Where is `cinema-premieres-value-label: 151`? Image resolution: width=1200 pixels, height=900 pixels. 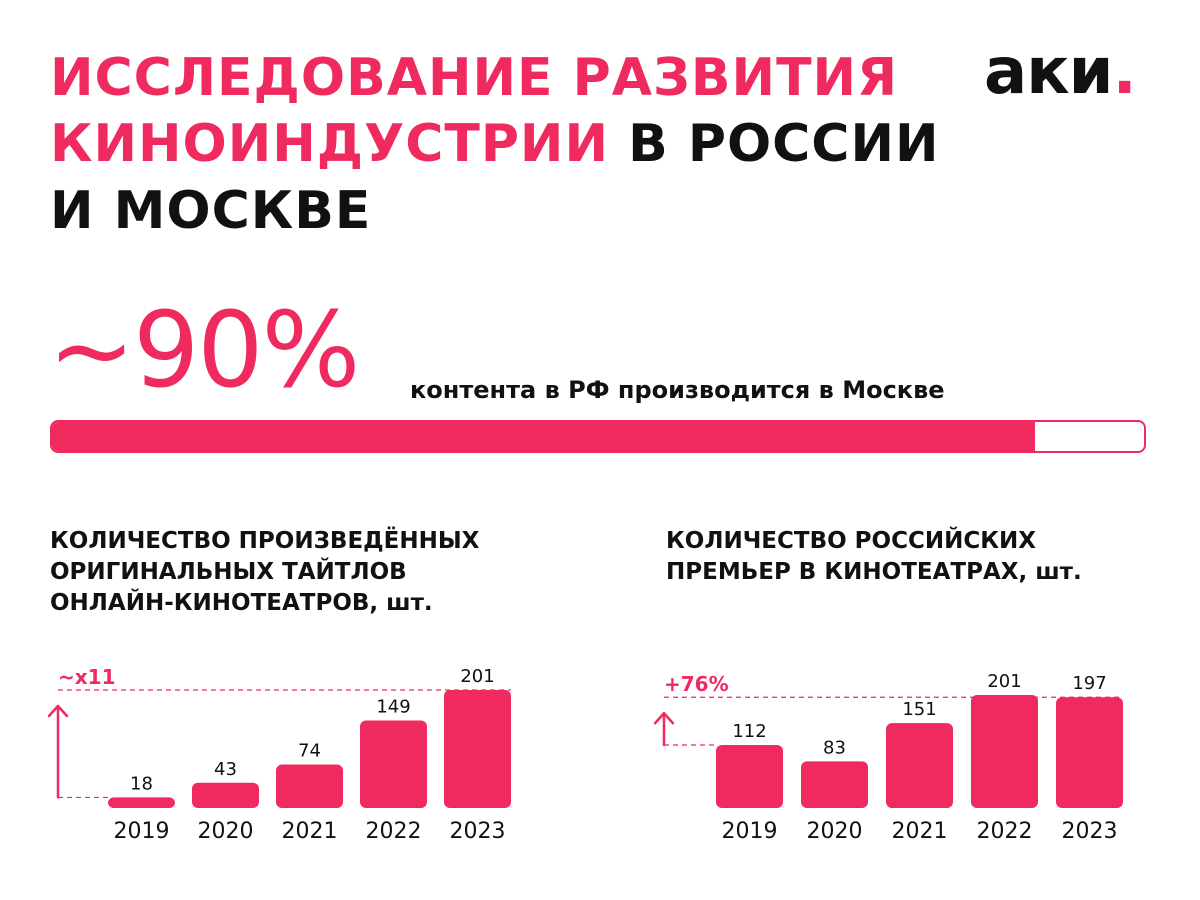
cinema-premieres-value-label: 151 is located at coordinates (919, 709).